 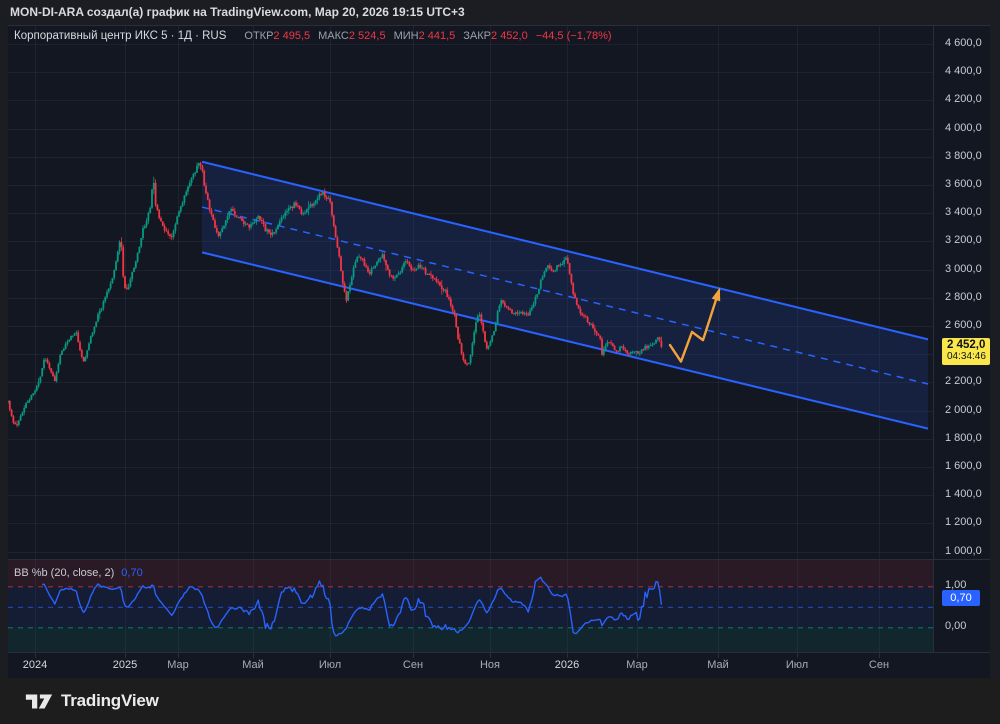 I want to click on price-tick-label: 3 200,0, so click(x=963, y=240).